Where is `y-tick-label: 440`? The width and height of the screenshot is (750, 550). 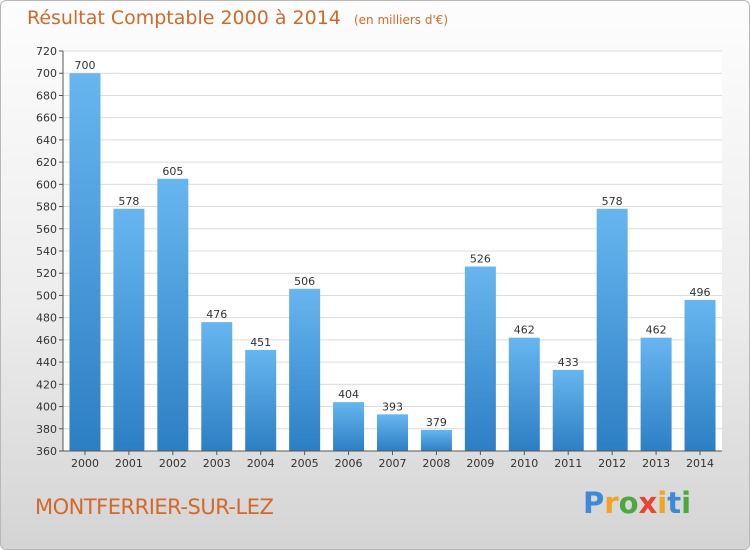 y-tick-label: 440 is located at coordinates (46, 362).